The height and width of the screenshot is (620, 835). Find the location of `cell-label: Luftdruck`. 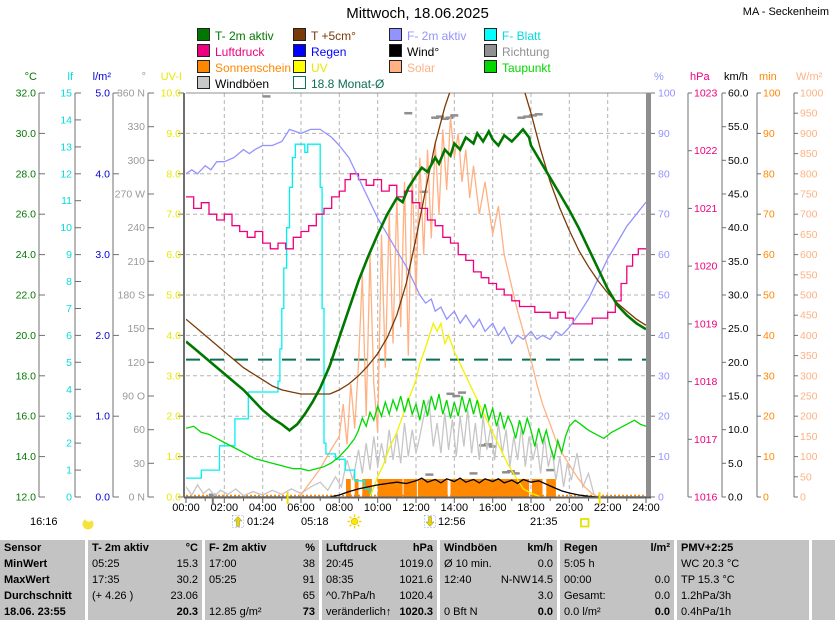

cell-label: Luftdruck is located at coordinates (351, 548).